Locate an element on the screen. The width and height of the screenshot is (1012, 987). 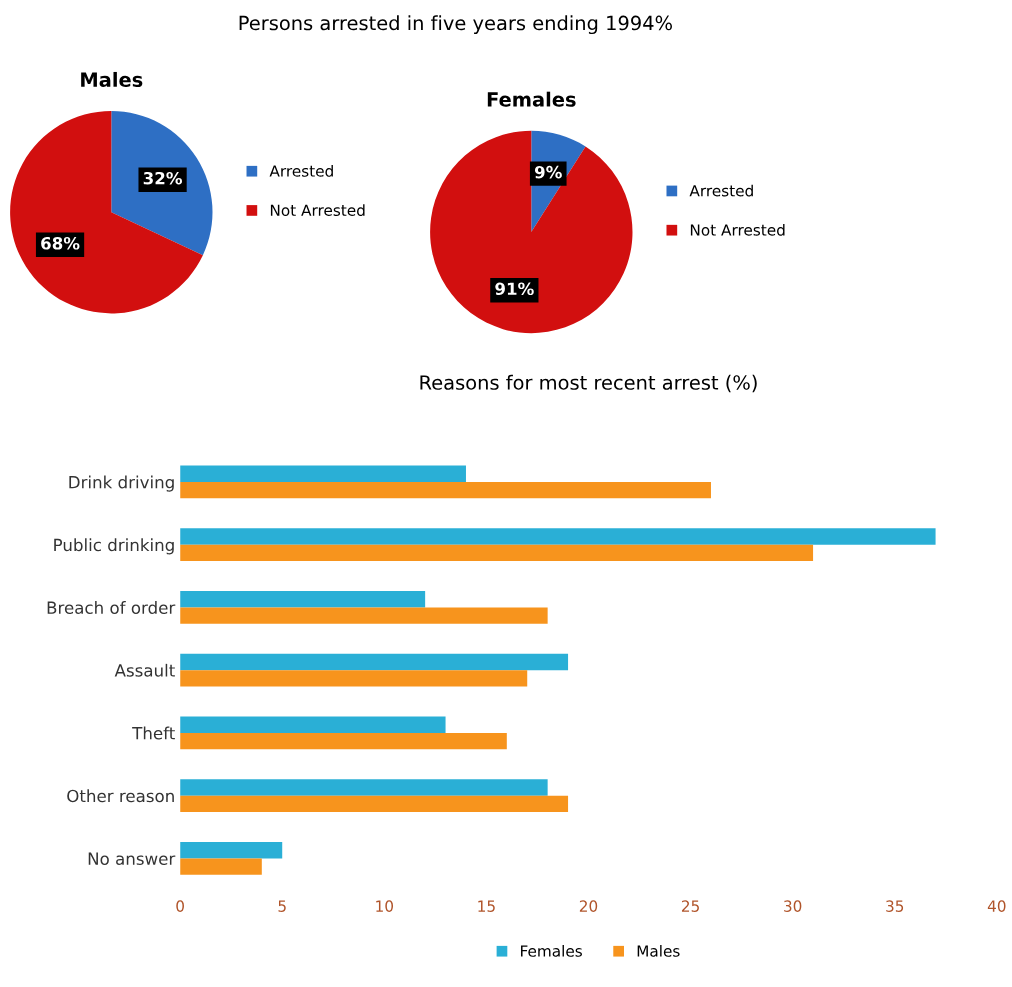
data-label: 91% is located at coordinates (514, 289).